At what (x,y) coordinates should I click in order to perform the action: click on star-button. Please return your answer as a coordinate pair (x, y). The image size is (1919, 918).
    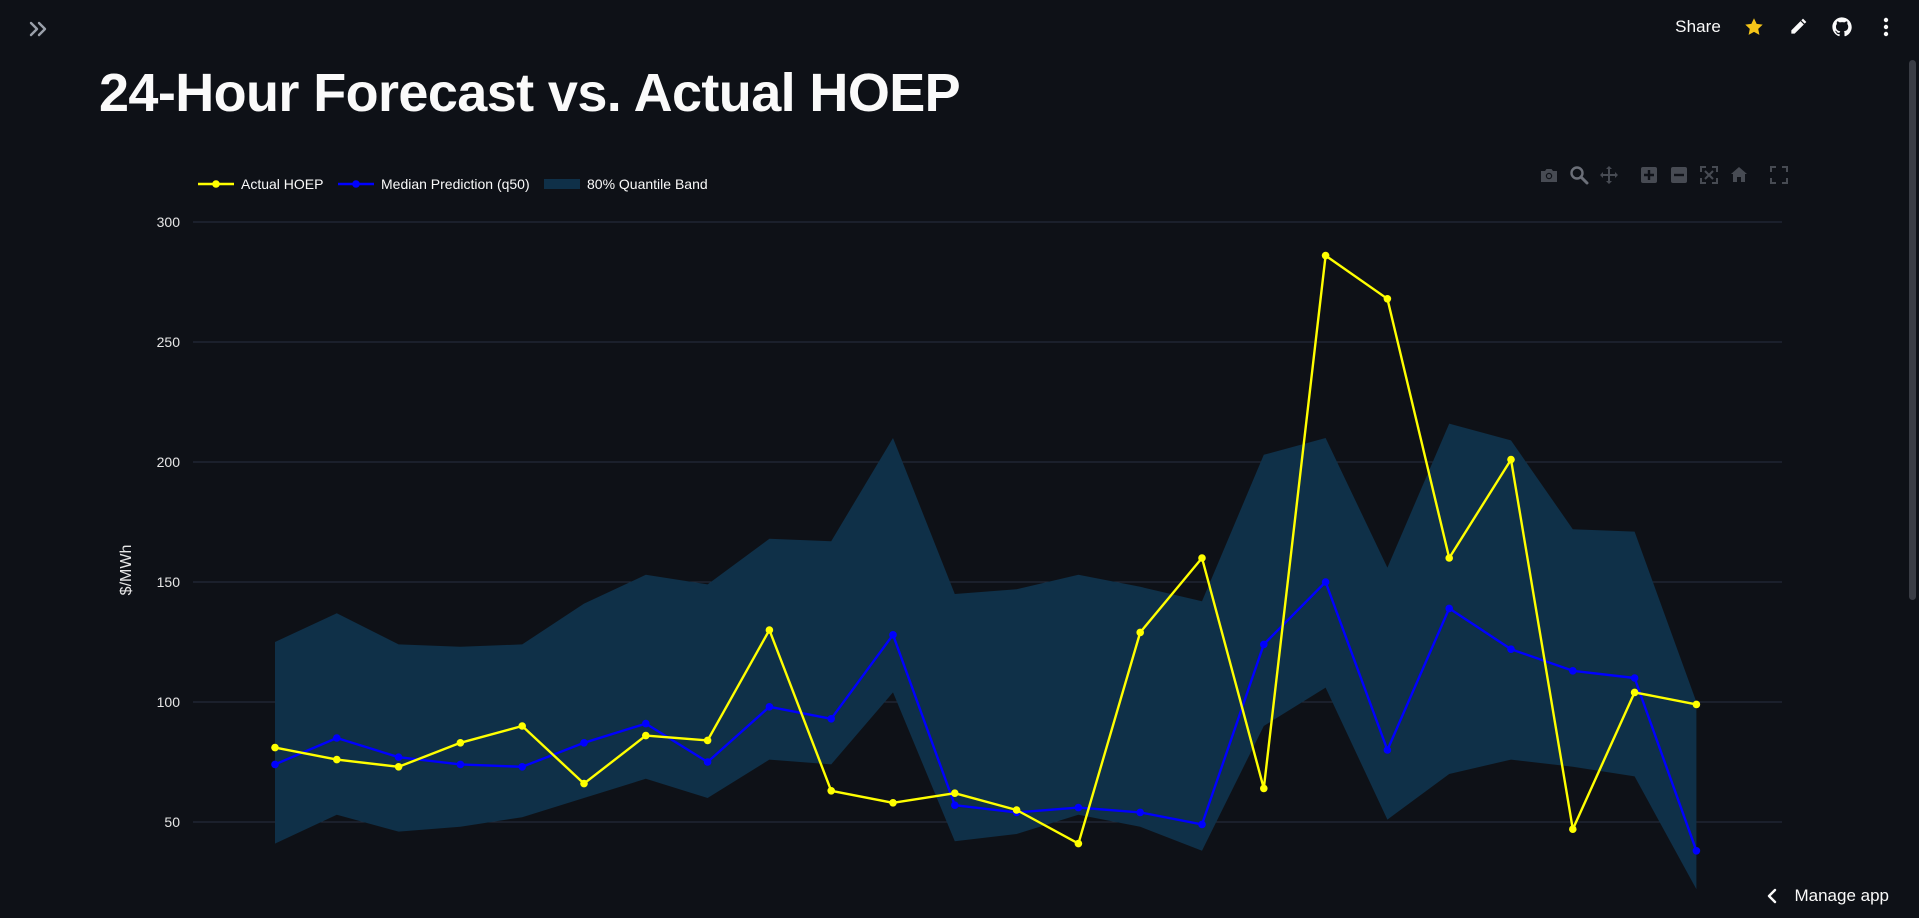
    Looking at the image, I should click on (1754, 27).